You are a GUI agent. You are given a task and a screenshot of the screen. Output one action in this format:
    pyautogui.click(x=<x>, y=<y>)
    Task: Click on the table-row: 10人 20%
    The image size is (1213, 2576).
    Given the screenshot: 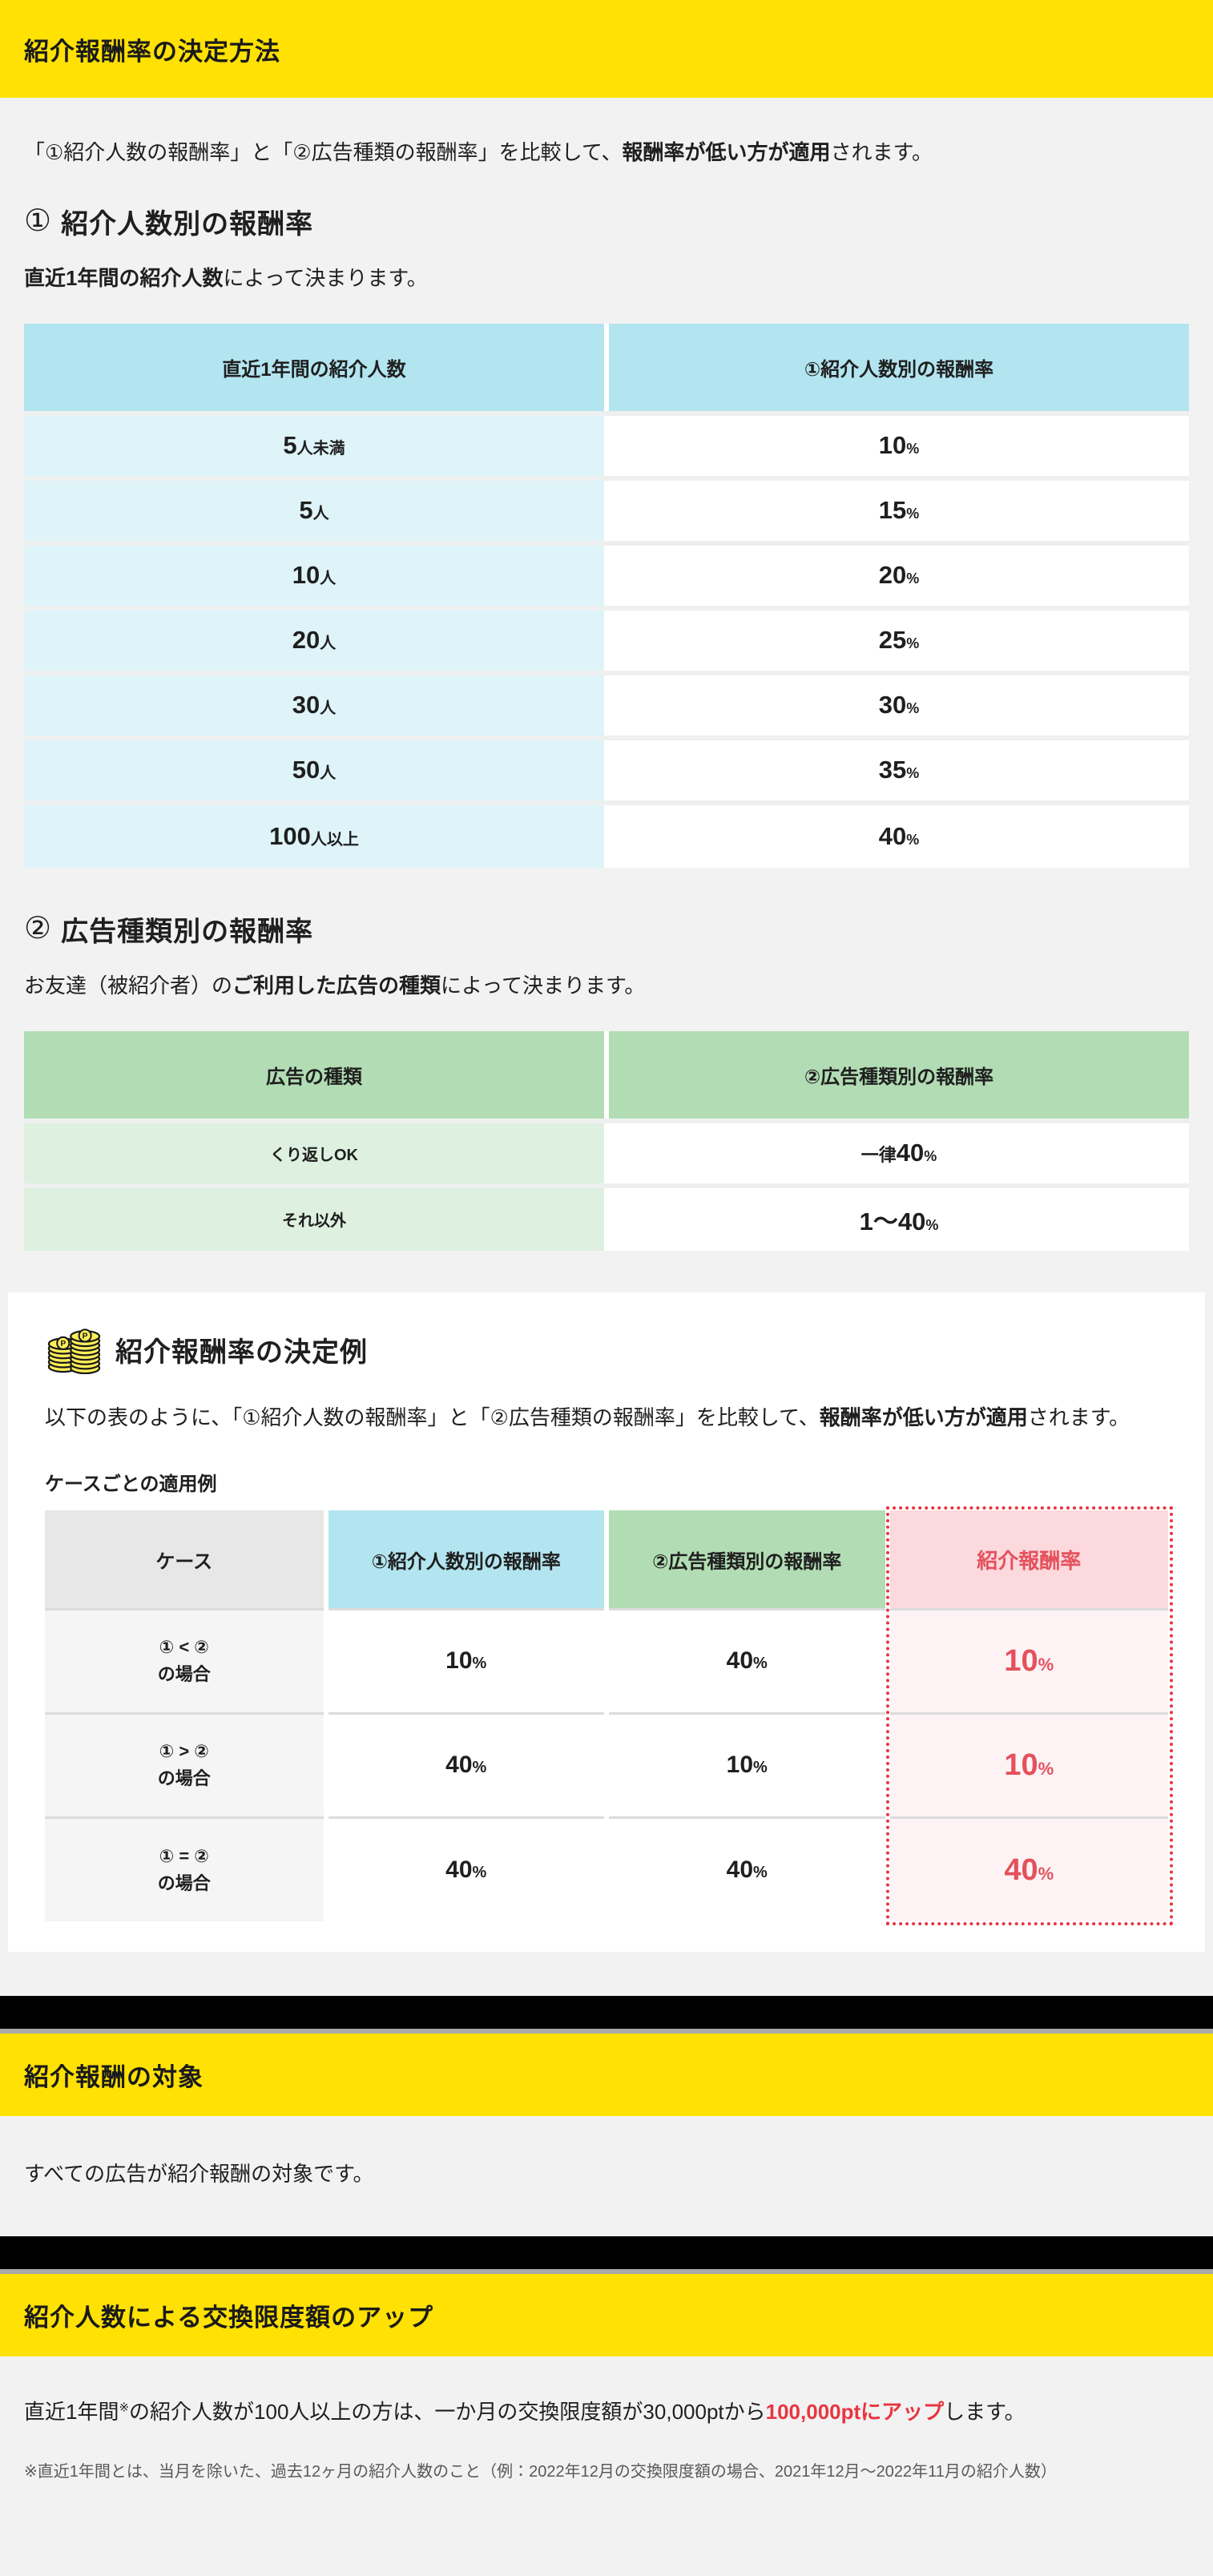 What is the action you would take?
    pyautogui.click(x=607, y=576)
    